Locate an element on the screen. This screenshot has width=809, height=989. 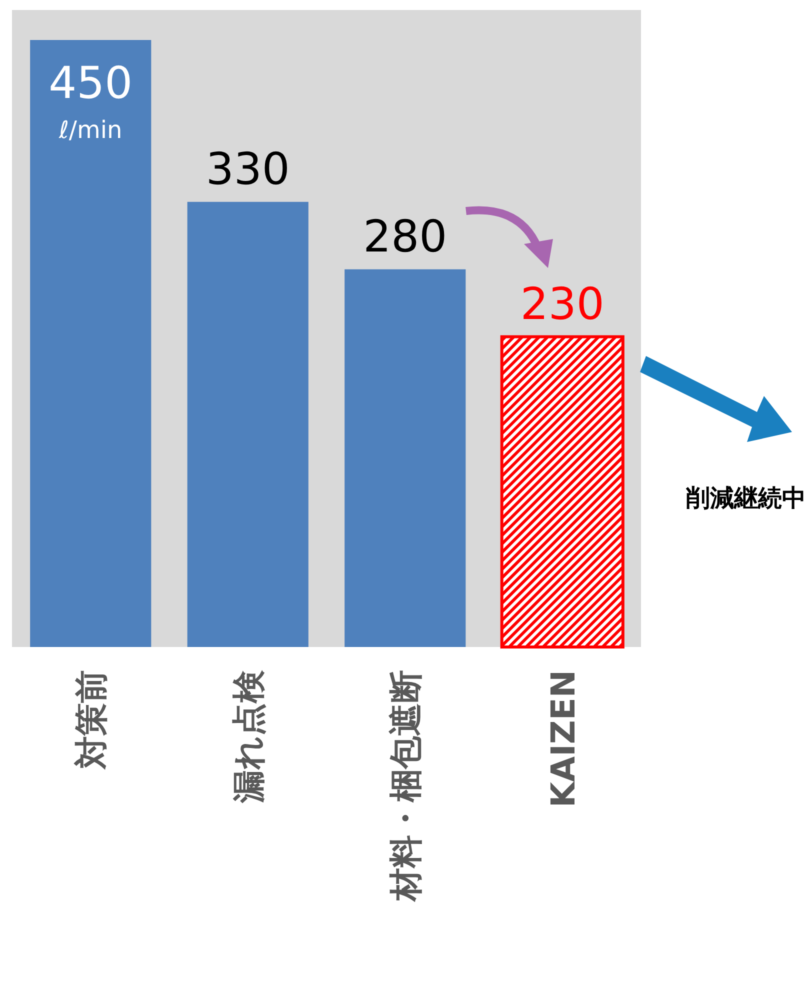
data-label: 450 is located at coordinates (90, 83).